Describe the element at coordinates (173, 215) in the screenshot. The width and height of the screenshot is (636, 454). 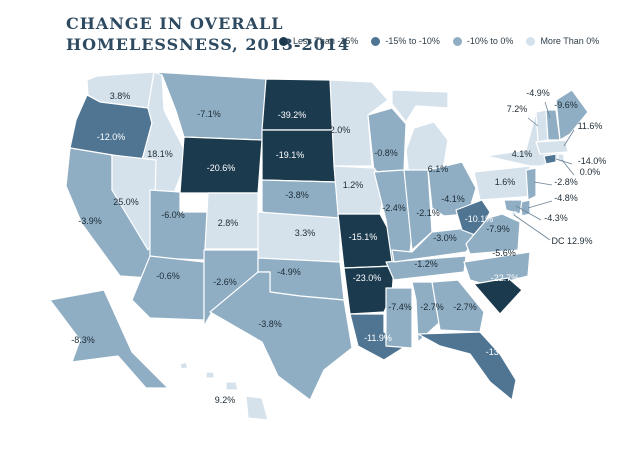
I see `state-label-ut: -6.0%` at that location.